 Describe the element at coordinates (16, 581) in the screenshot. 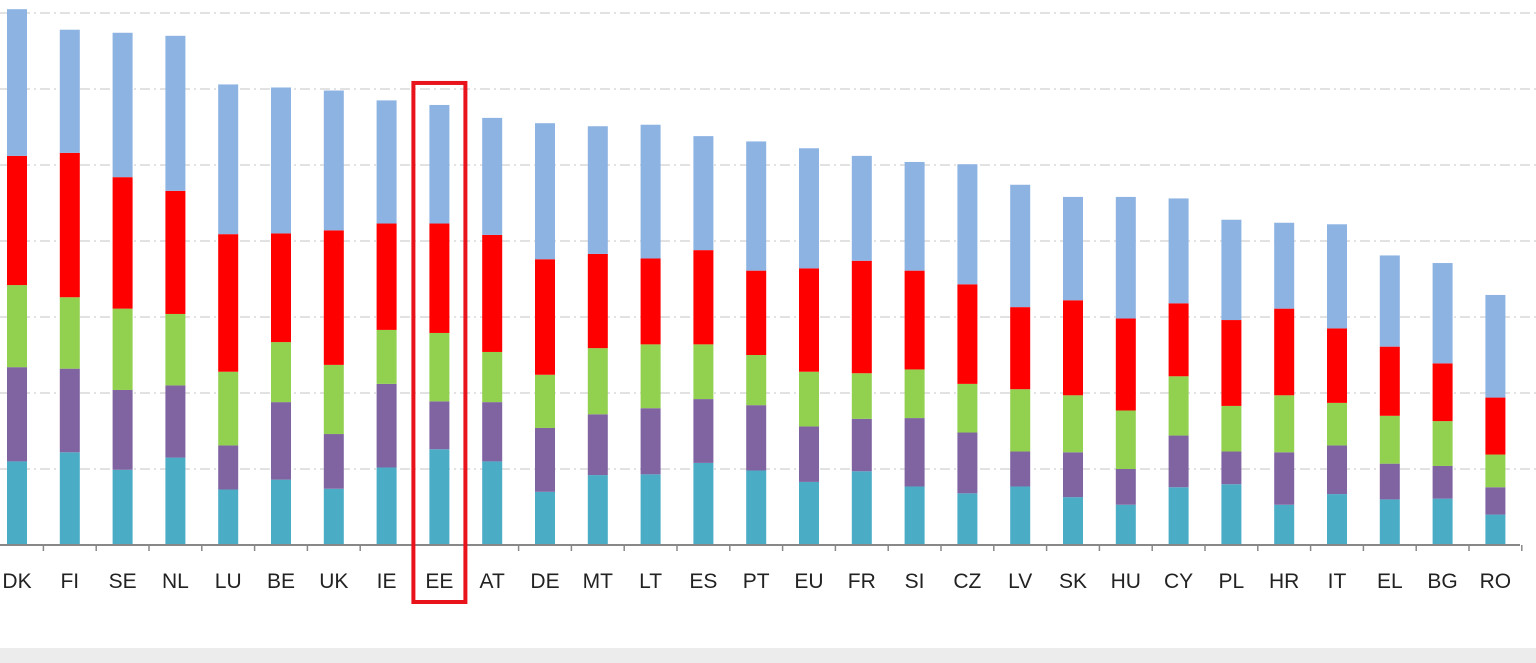

I see `x-tick-label-dk: DK` at that location.